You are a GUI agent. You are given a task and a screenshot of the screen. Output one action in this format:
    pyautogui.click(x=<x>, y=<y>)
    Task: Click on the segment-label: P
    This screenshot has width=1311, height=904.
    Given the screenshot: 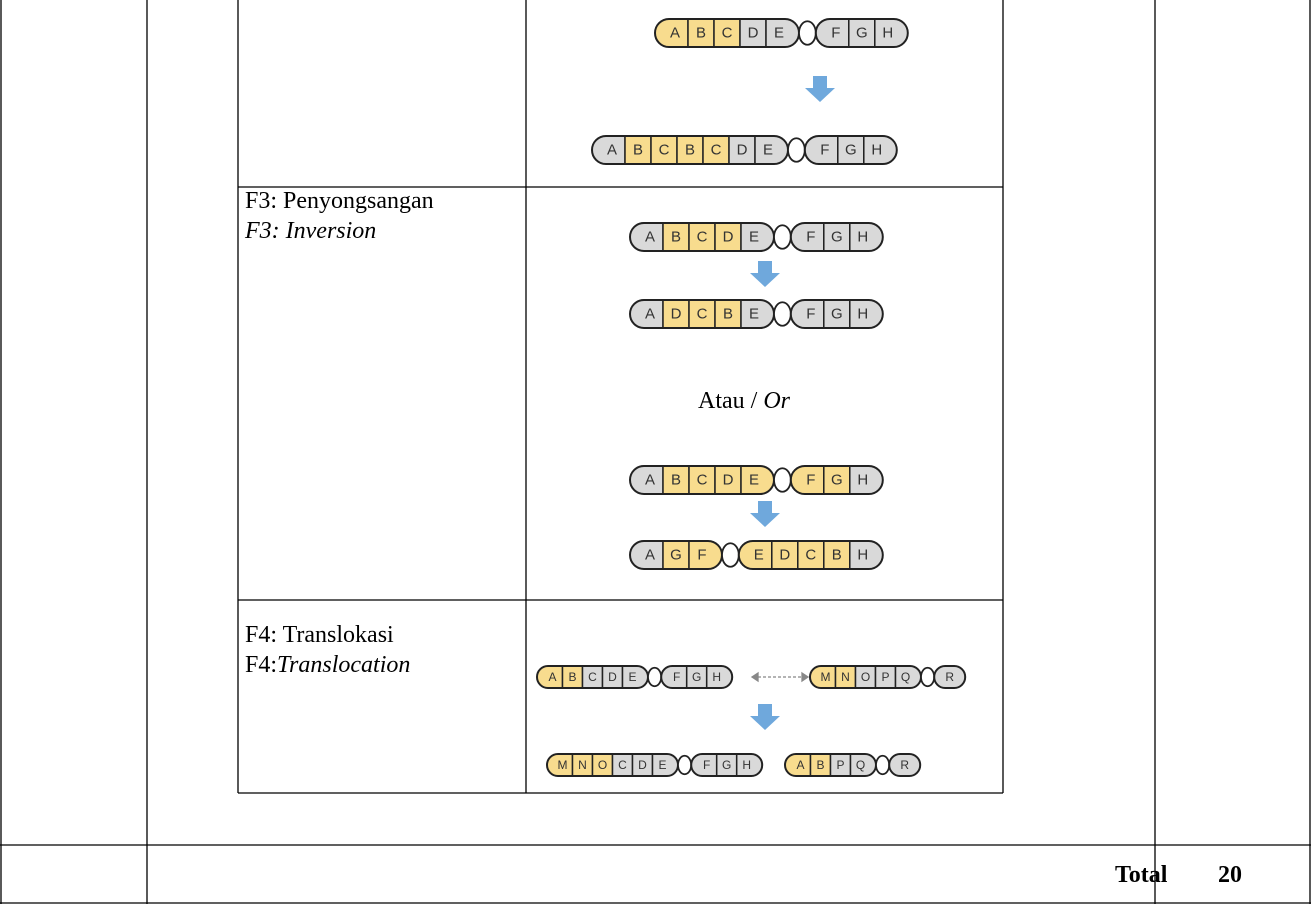 What is the action you would take?
    pyautogui.click(x=885, y=677)
    